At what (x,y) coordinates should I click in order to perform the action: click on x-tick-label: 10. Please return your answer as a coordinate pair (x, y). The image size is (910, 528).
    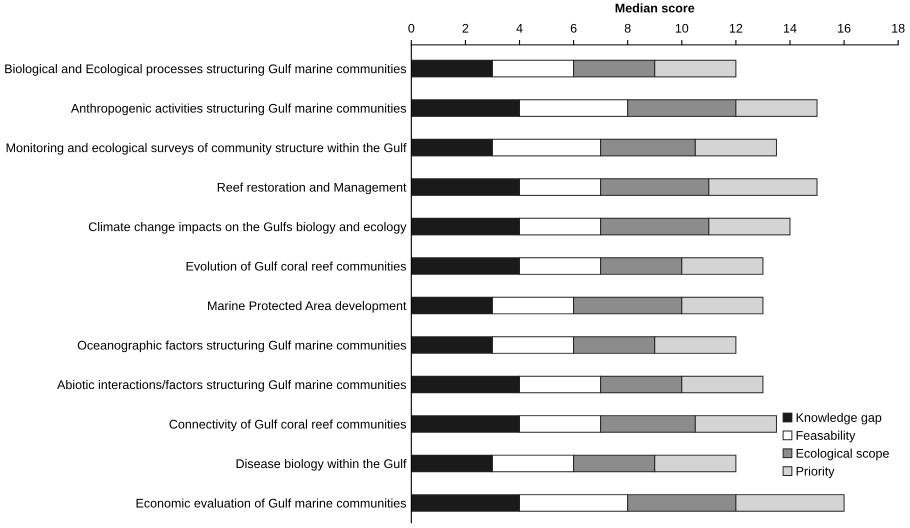
    Looking at the image, I should click on (682, 28).